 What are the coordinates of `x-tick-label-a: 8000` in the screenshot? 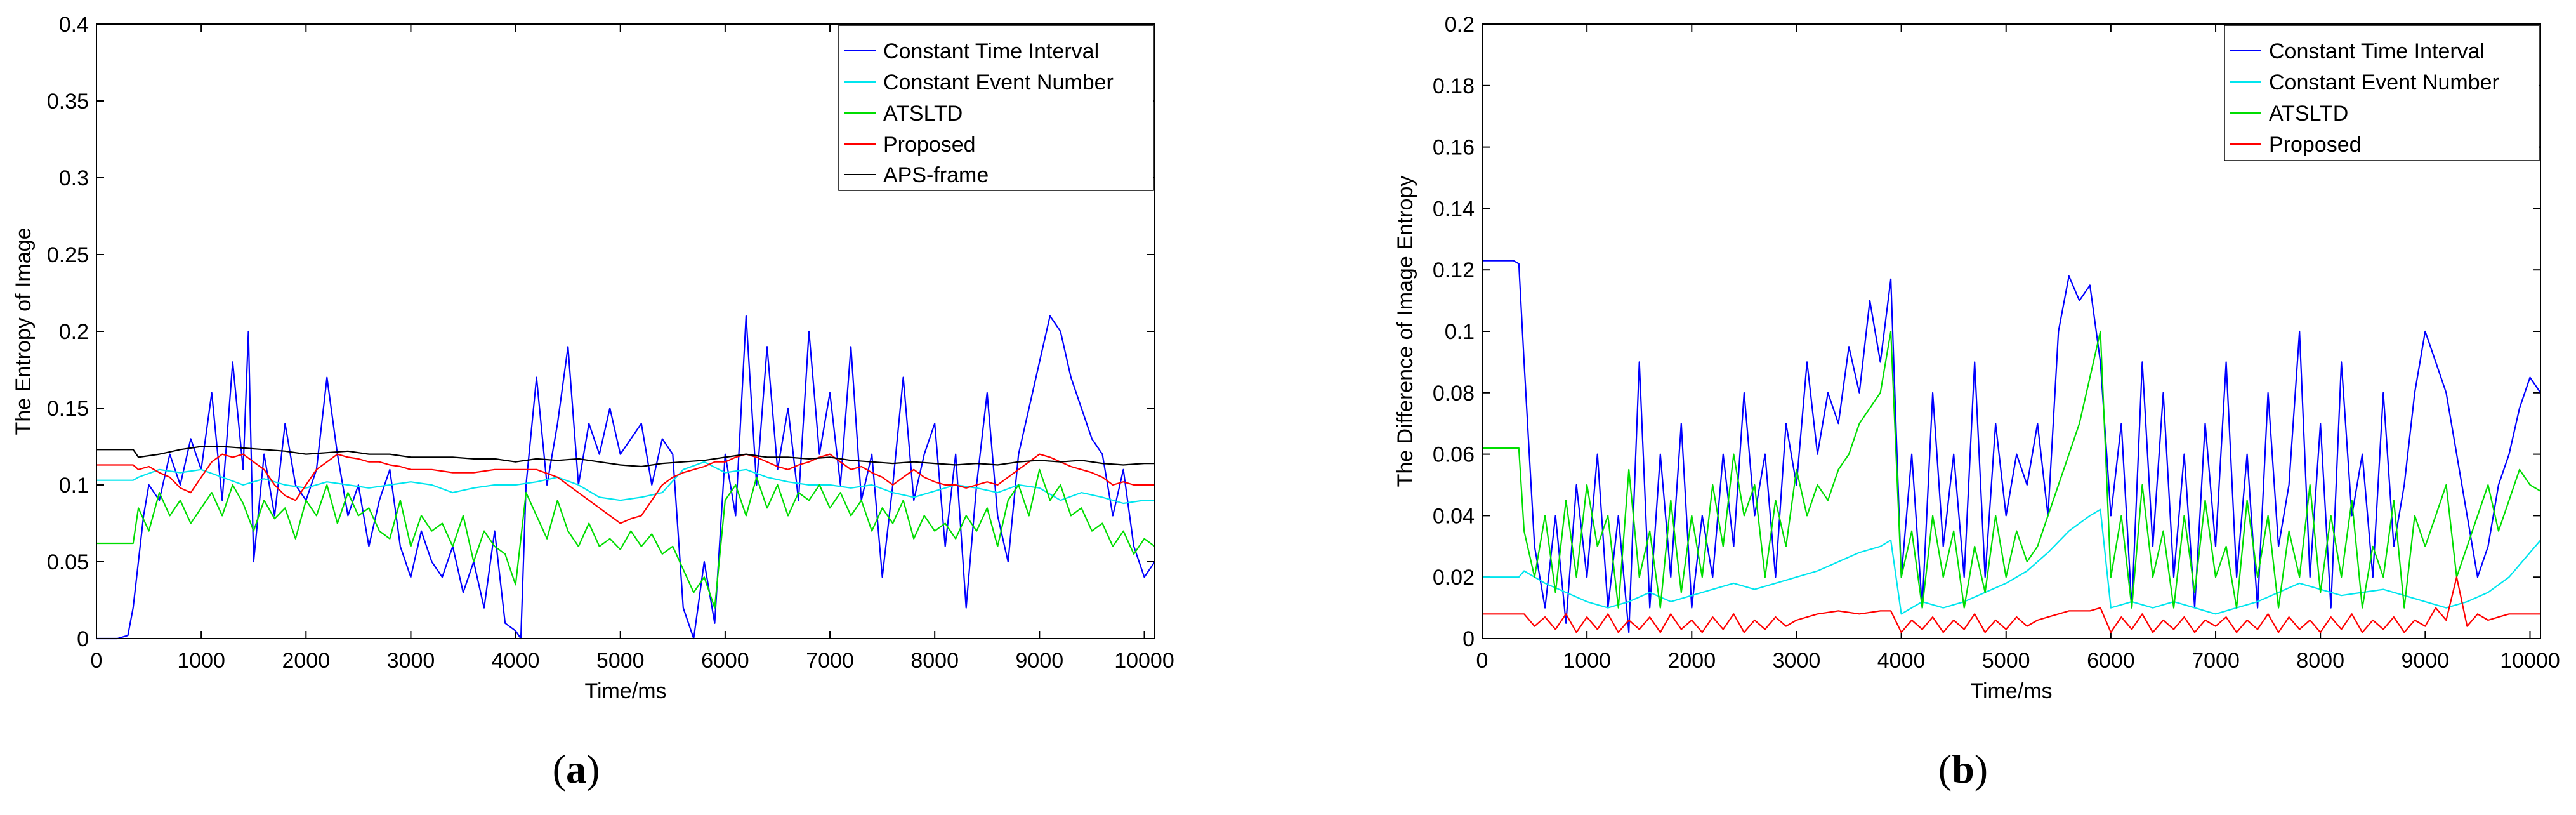 It's located at (934, 661).